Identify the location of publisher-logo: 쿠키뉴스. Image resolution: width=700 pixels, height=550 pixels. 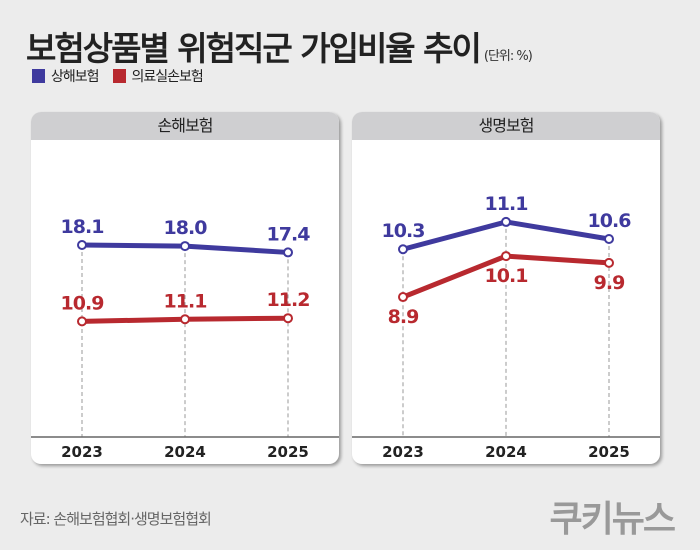
(612, 519).